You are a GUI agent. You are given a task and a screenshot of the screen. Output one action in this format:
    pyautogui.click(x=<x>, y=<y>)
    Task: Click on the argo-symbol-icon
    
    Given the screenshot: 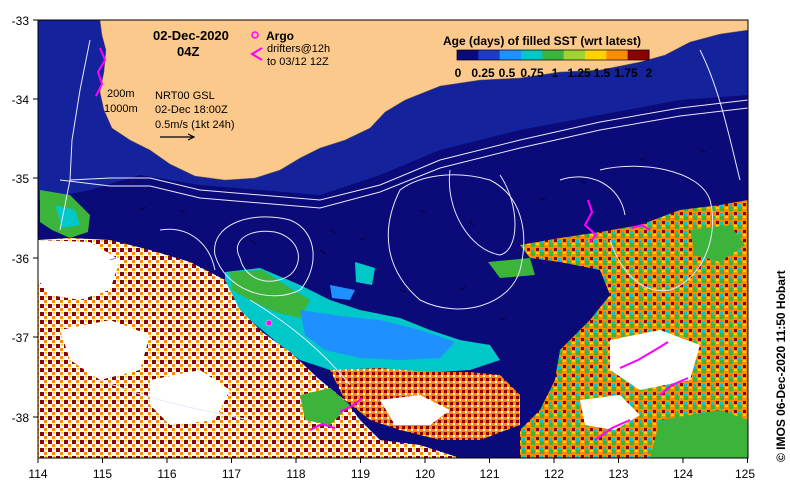 What is the action you would take?
    pyautogui.click(x=255, y=35)
    